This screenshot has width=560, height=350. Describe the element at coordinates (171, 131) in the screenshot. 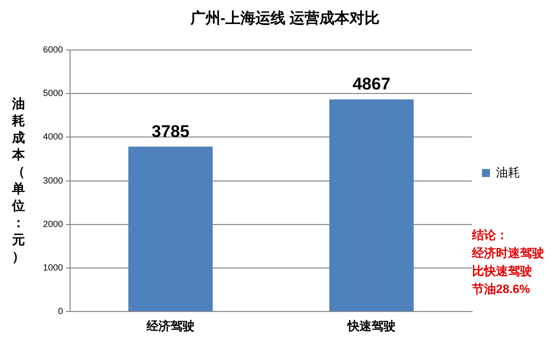

I see `data-label: 3785` at that location.